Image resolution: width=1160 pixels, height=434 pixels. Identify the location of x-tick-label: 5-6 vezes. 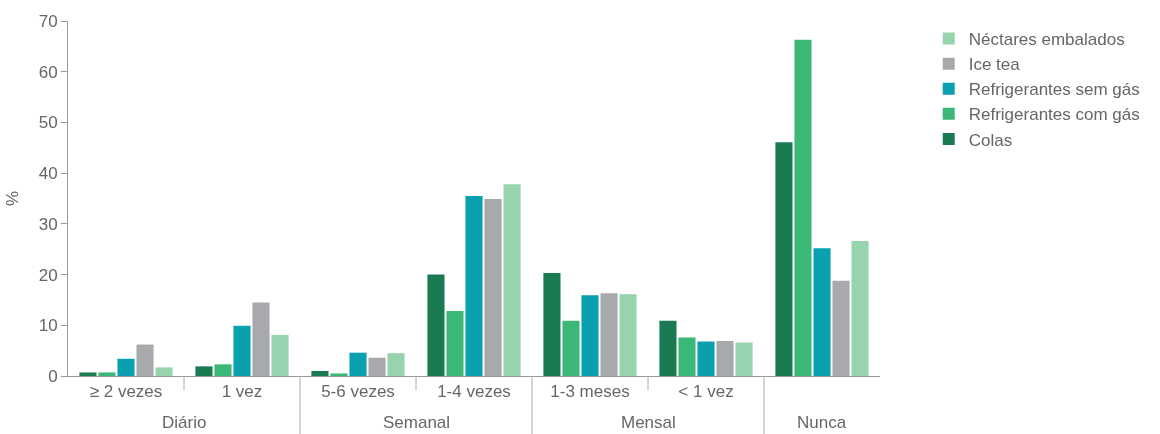
(358, 392).